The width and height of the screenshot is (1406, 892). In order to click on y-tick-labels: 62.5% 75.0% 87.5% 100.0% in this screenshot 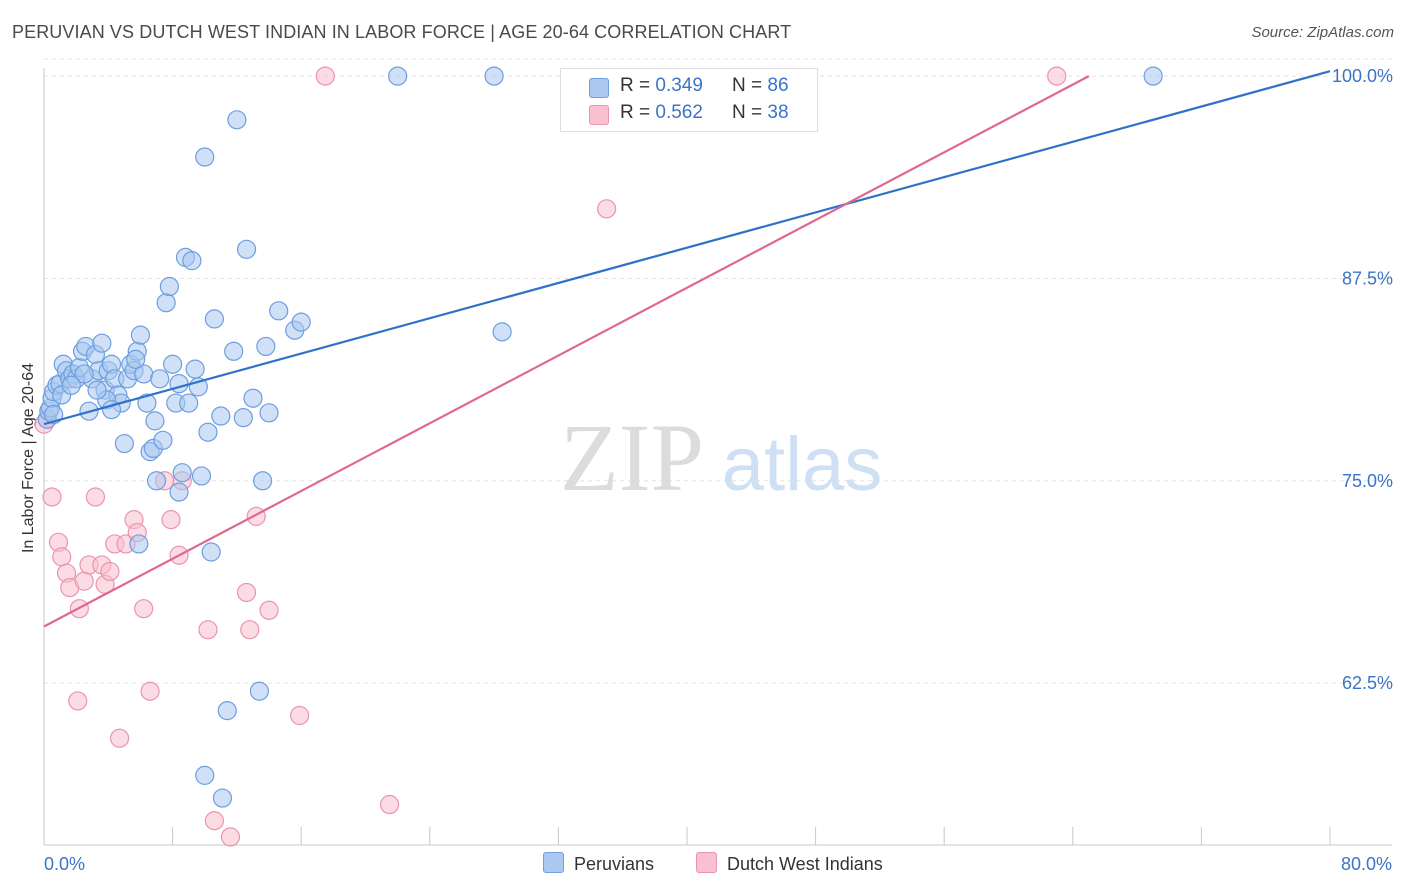, I will do `click(1362, 379)`.